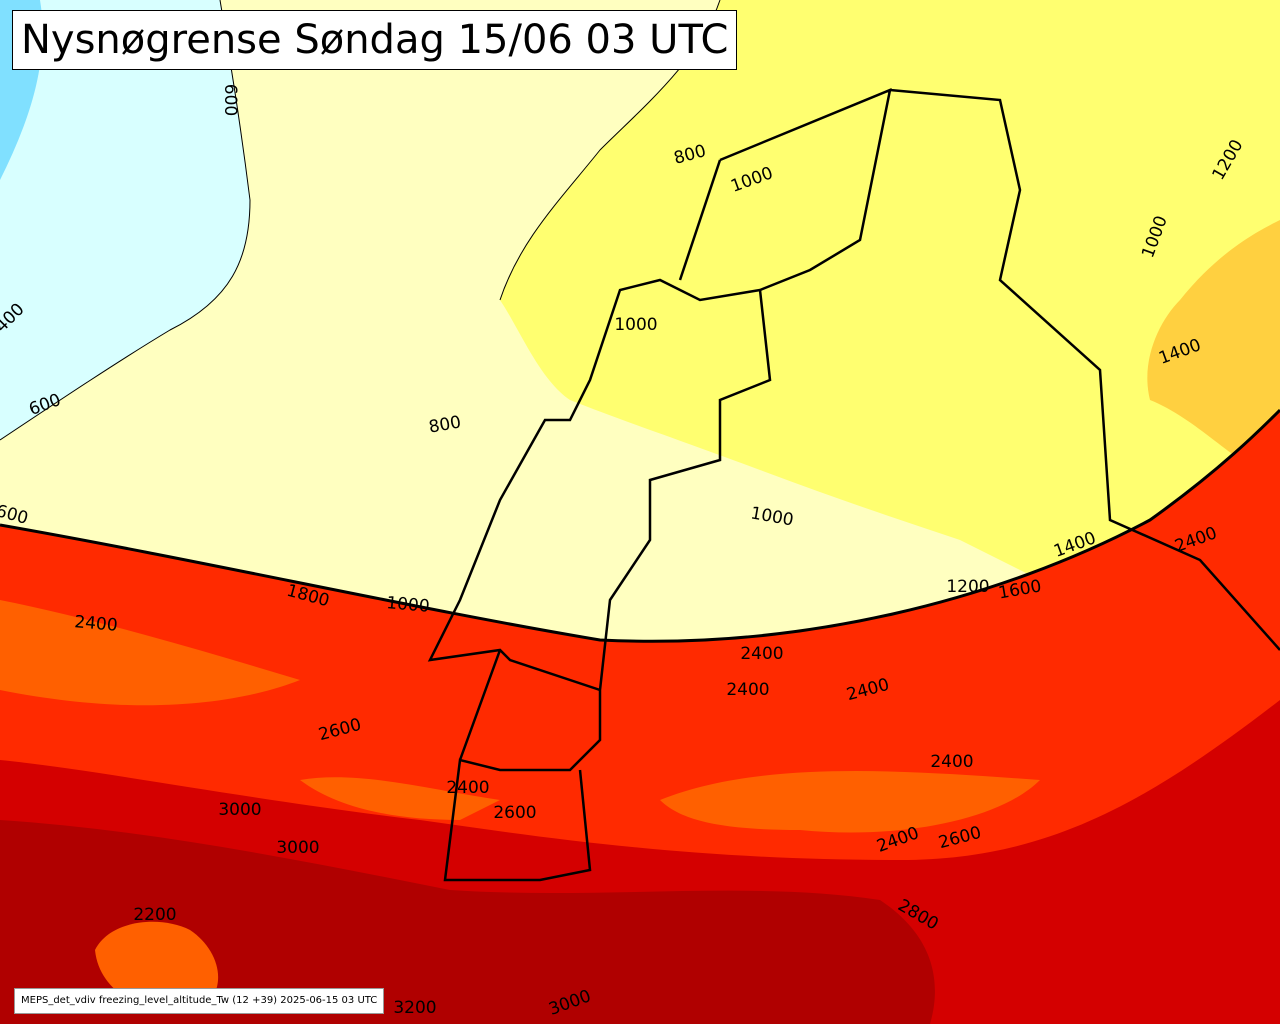 The height and width of the screenshot is (1024, 1280). I want to click on region-darkest-red, so click(467, 922).